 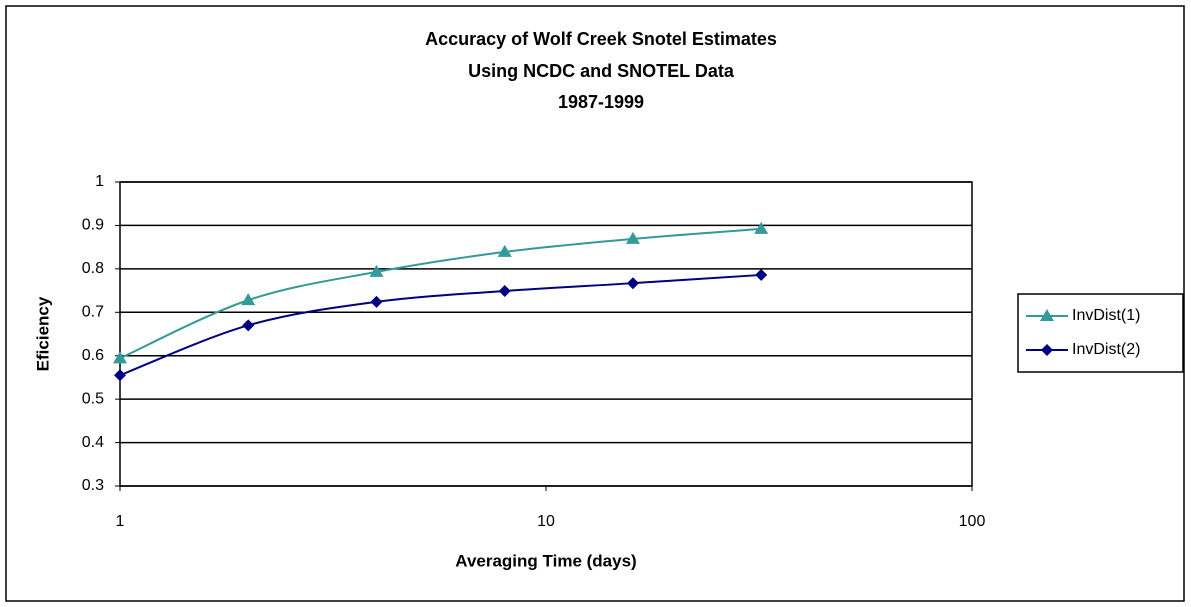 I want to click on y-tick-label: 0.5, so click(x=93, y=398).